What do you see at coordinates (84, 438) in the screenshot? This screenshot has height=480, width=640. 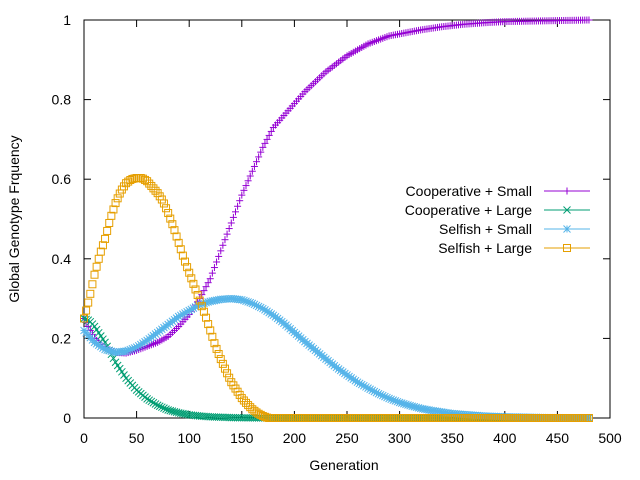 I see `x-tick-label: 0` at bounding box center [84, 438].